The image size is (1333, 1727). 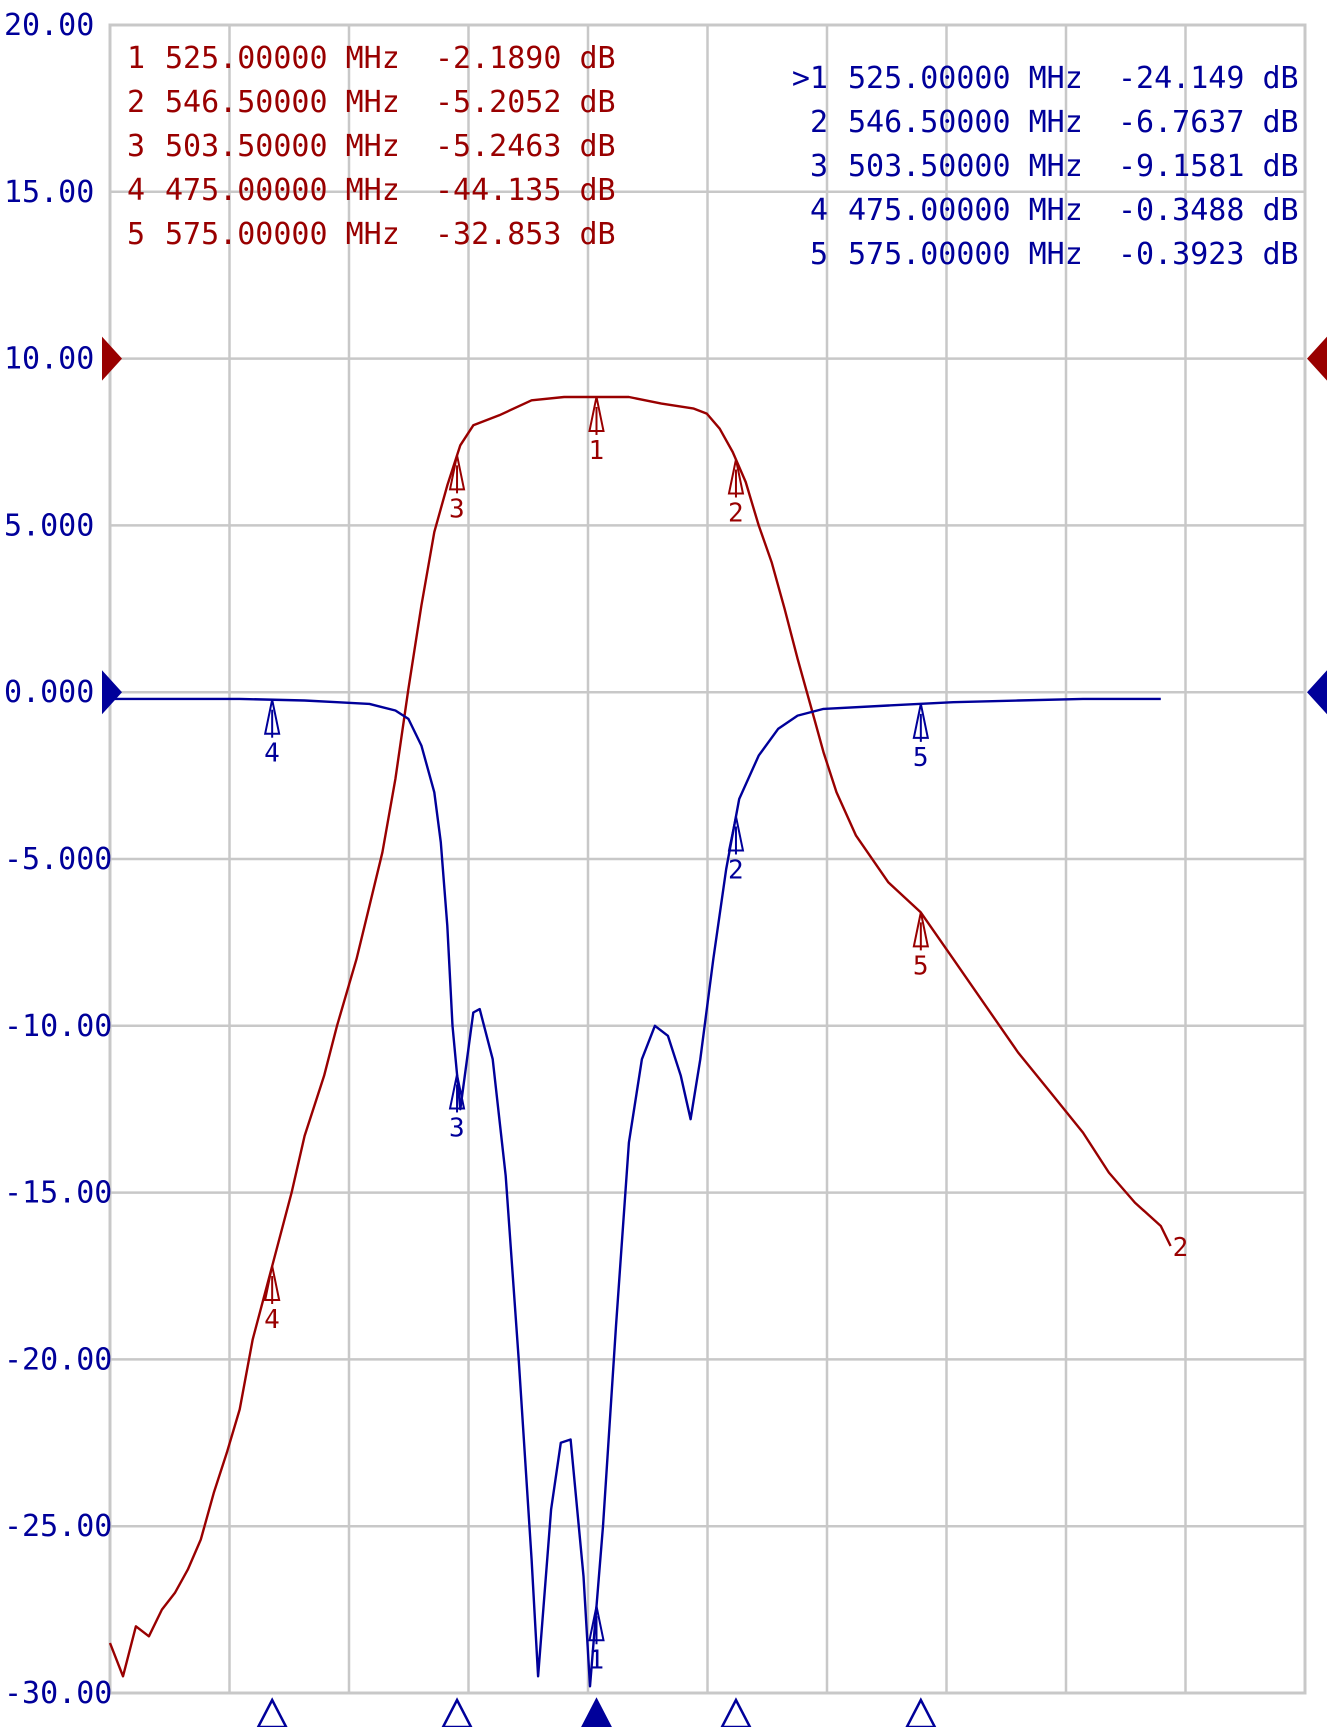 I want to click on marker-value: -9.1581 dB, so click(x=1208, y=166).